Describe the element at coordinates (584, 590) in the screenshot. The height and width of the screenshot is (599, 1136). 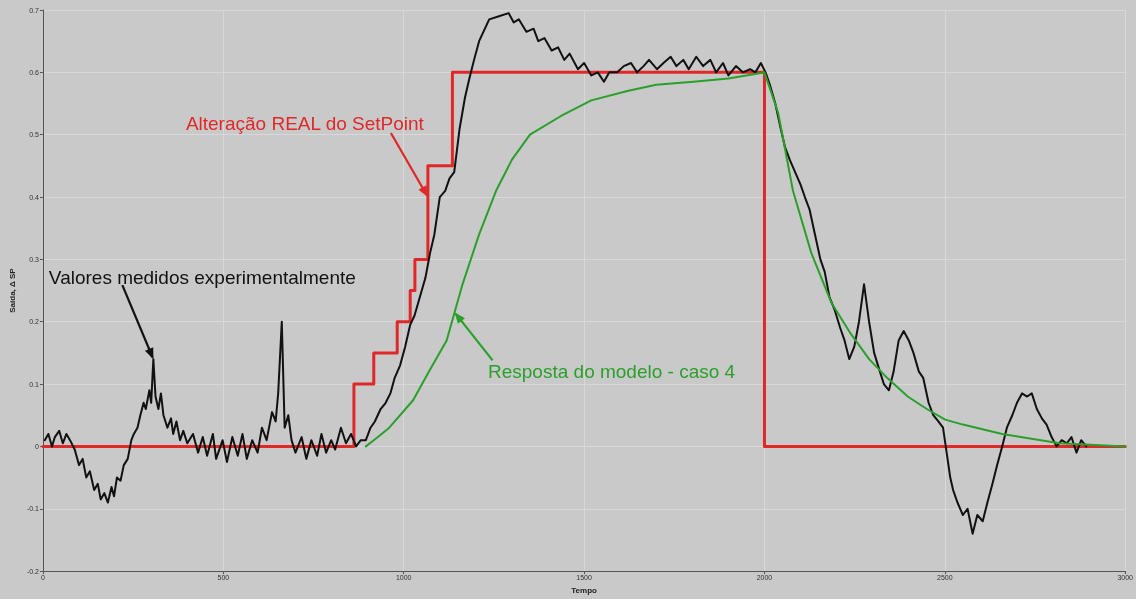
I see `x-axis-title: Tempo` at that location.